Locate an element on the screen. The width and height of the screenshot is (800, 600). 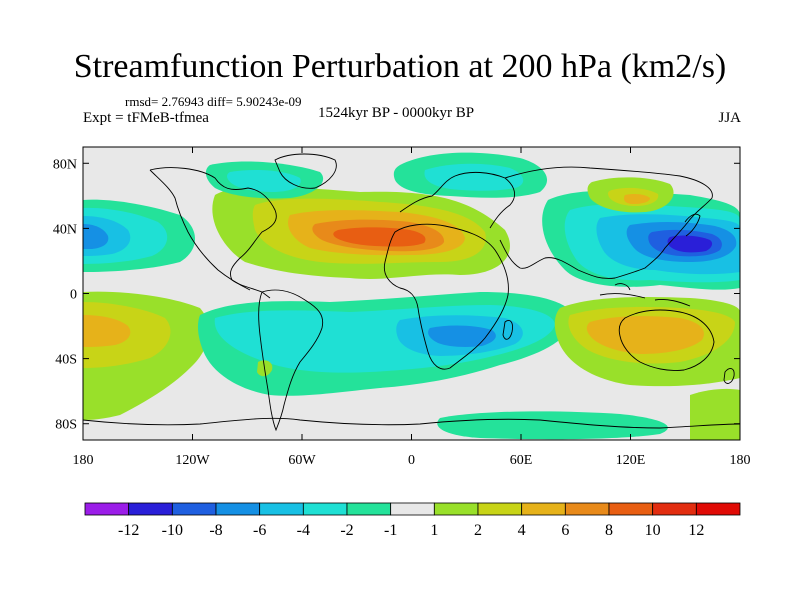
colorbar-label: -12 is located at coordinates (128, 530).